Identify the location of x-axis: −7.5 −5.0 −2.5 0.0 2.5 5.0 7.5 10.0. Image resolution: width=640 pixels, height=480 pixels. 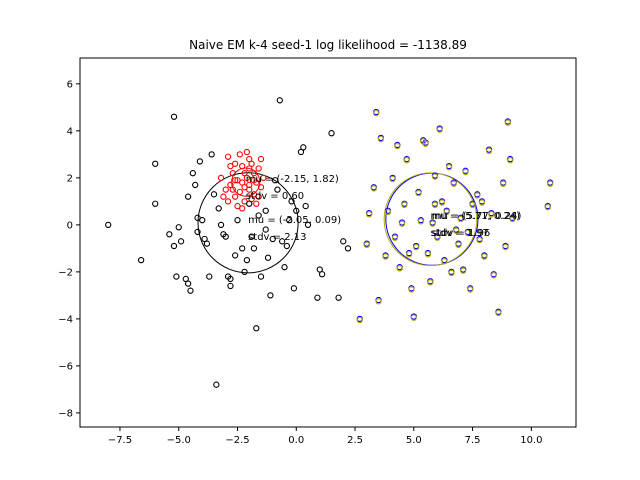
(325, 436).